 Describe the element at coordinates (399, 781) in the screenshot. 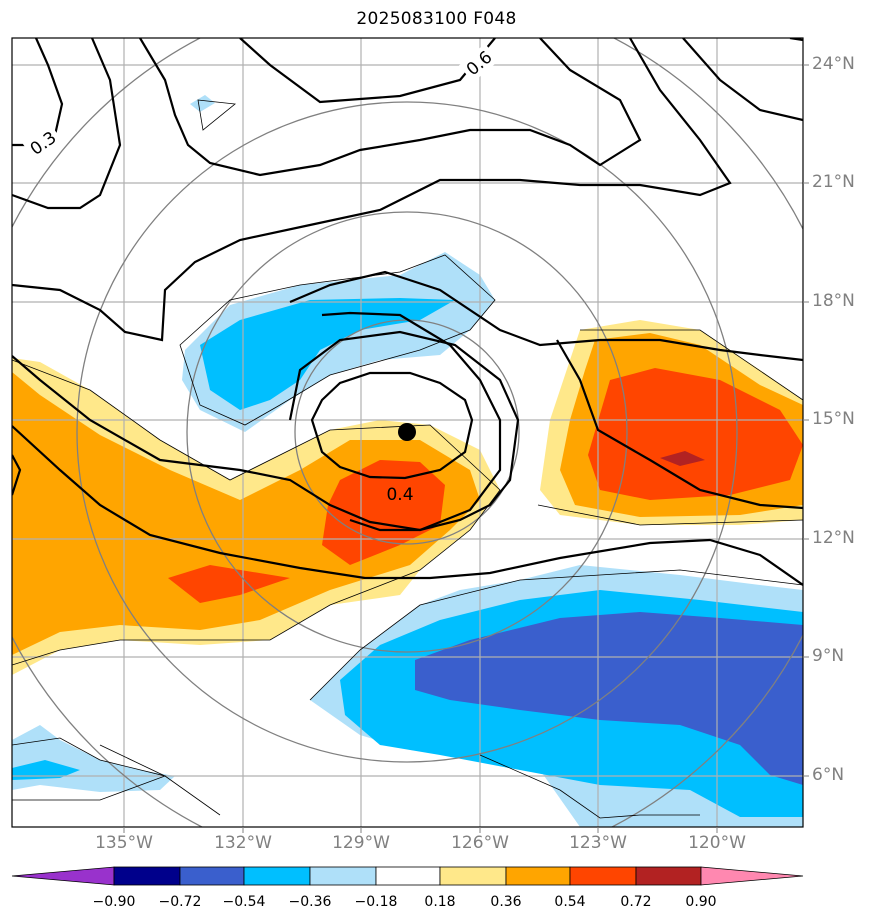

I see `coast-lines` at that location.